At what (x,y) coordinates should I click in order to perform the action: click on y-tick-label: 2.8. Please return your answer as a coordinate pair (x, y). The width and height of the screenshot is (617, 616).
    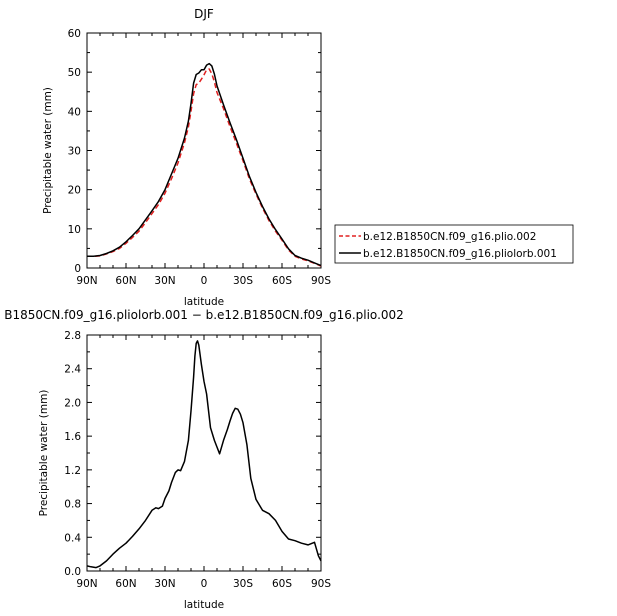
    Looking at the image, I should click on (72, 336).